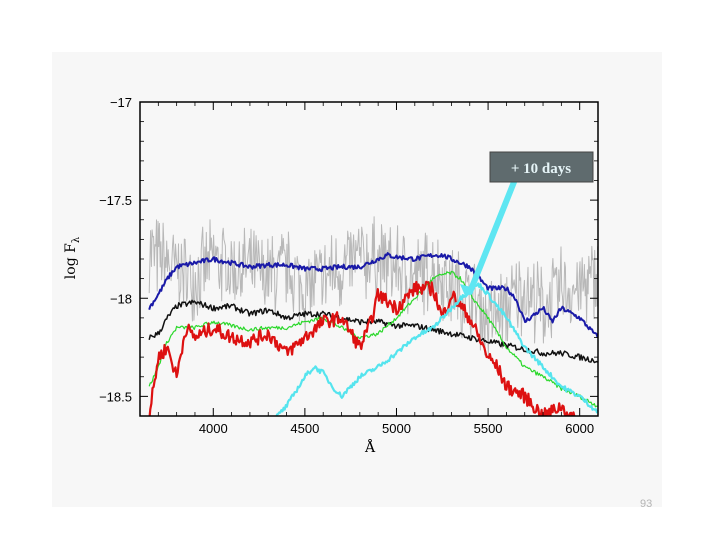 This screenshot has height=540, width=720. Describe the element at coordinates (370, 447) in the screenshot. I see `x-axis-label: Å` at that location.